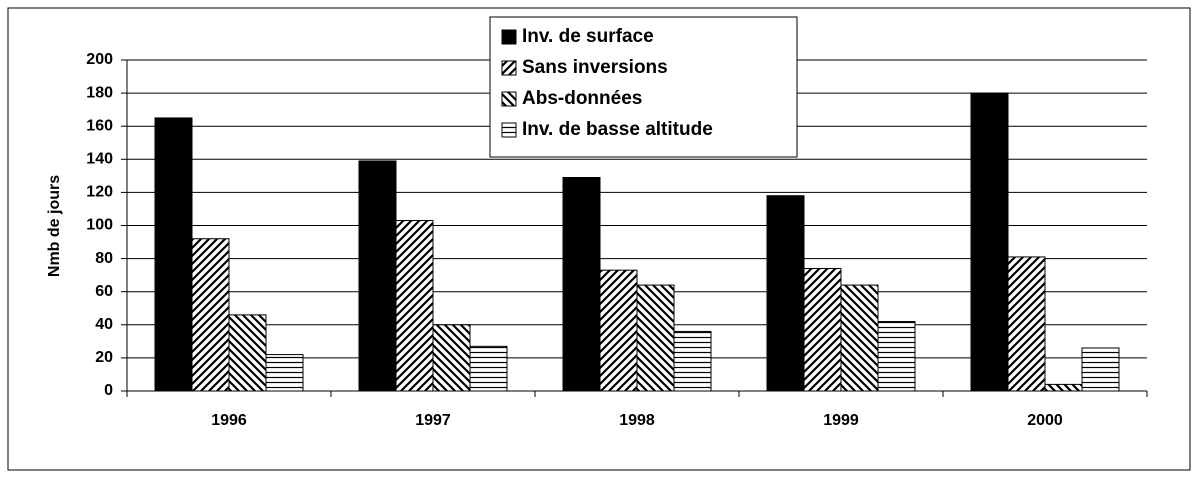 The width and height of the screenshot is (1200, 480). What do you see at coordinates (595, 67) in the screenshot?
I see `legend-label: Sans inversions` at bounding box center [595, 67].